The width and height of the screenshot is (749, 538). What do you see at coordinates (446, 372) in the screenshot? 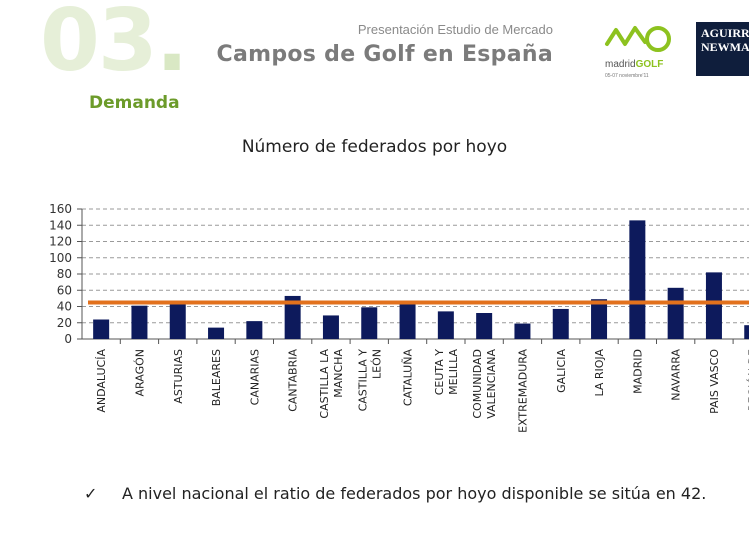
I see `x-tick-label: CEUTA YMELILLA` at bounding box center [446, 372].